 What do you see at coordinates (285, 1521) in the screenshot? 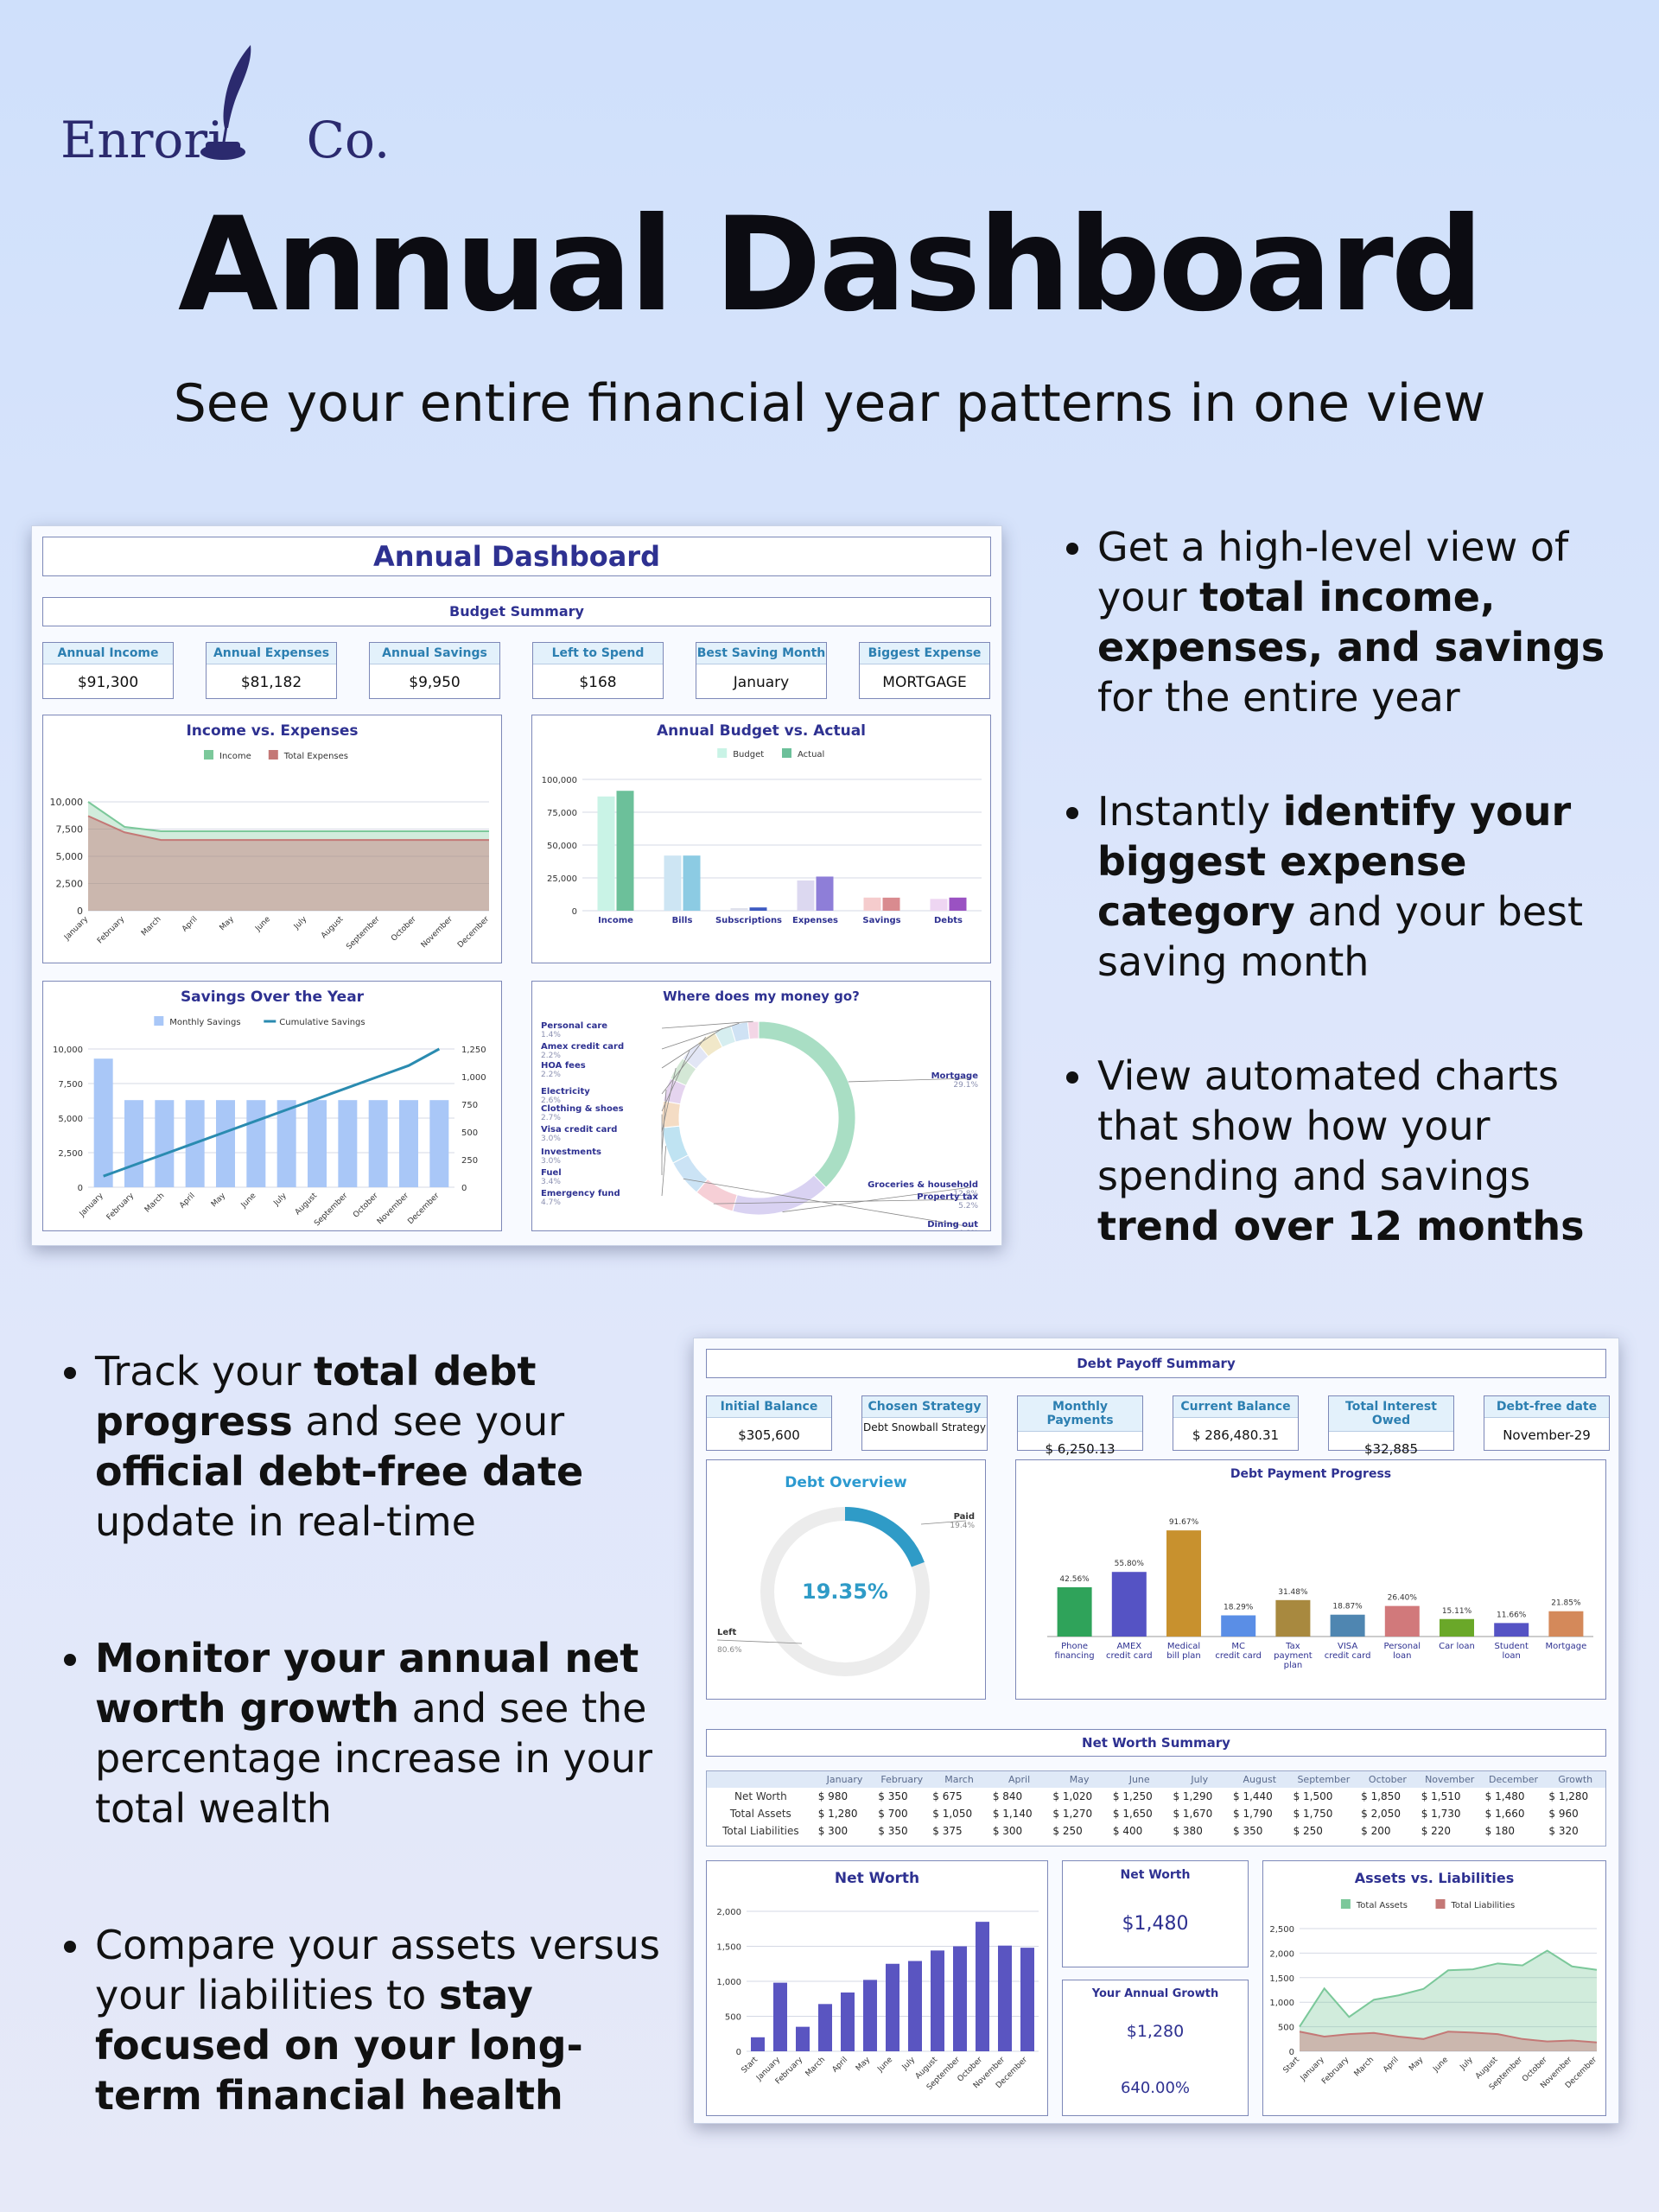
I see `feature-text: update in real-time` at bounding box center [285, 1521].